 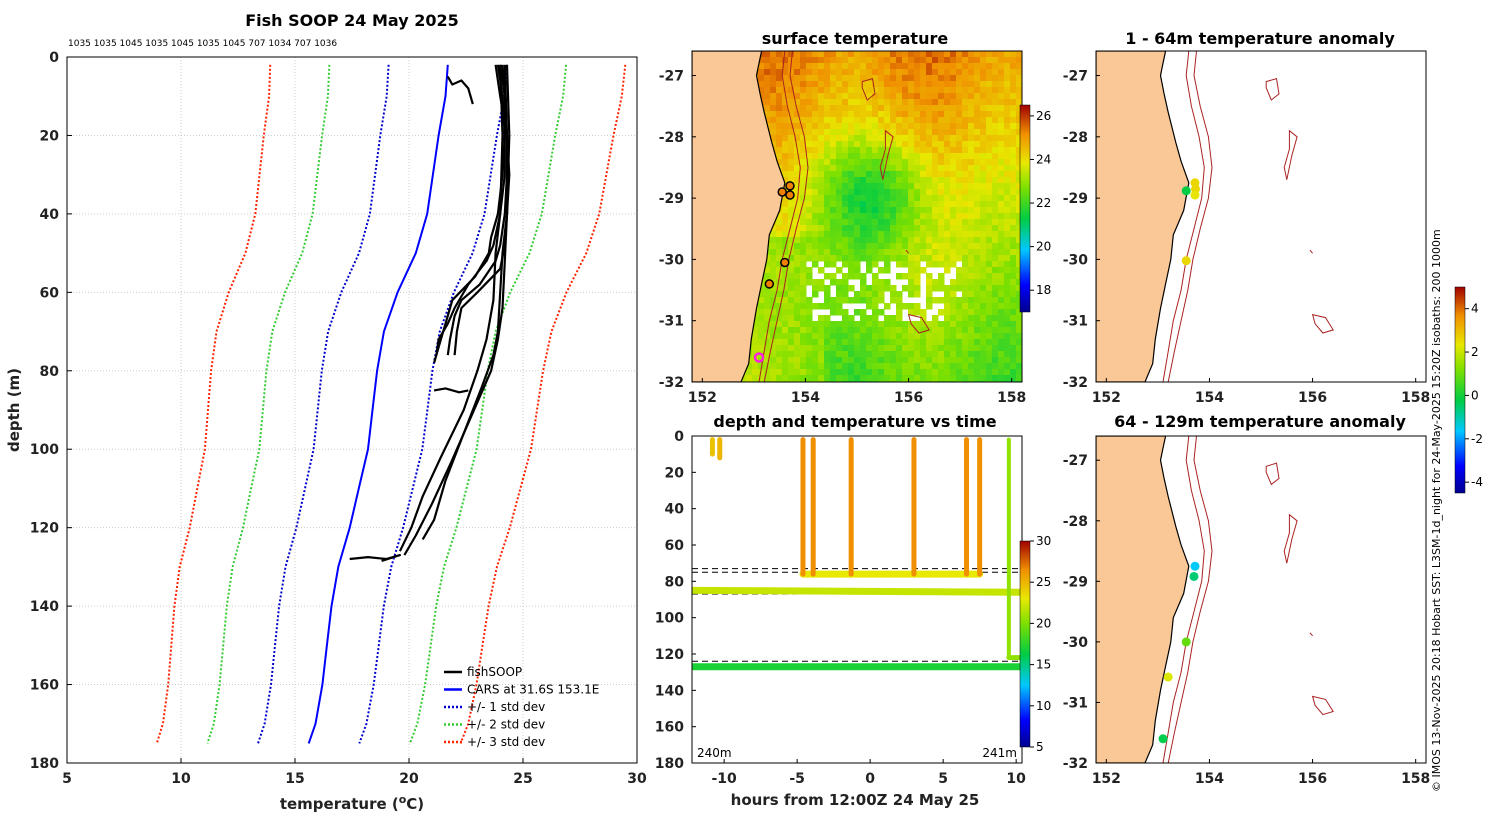 What do you see at coordinates (1475, 395) in the screenshot?
I see `cb-label: 0` at bounding box center [1475, 395].